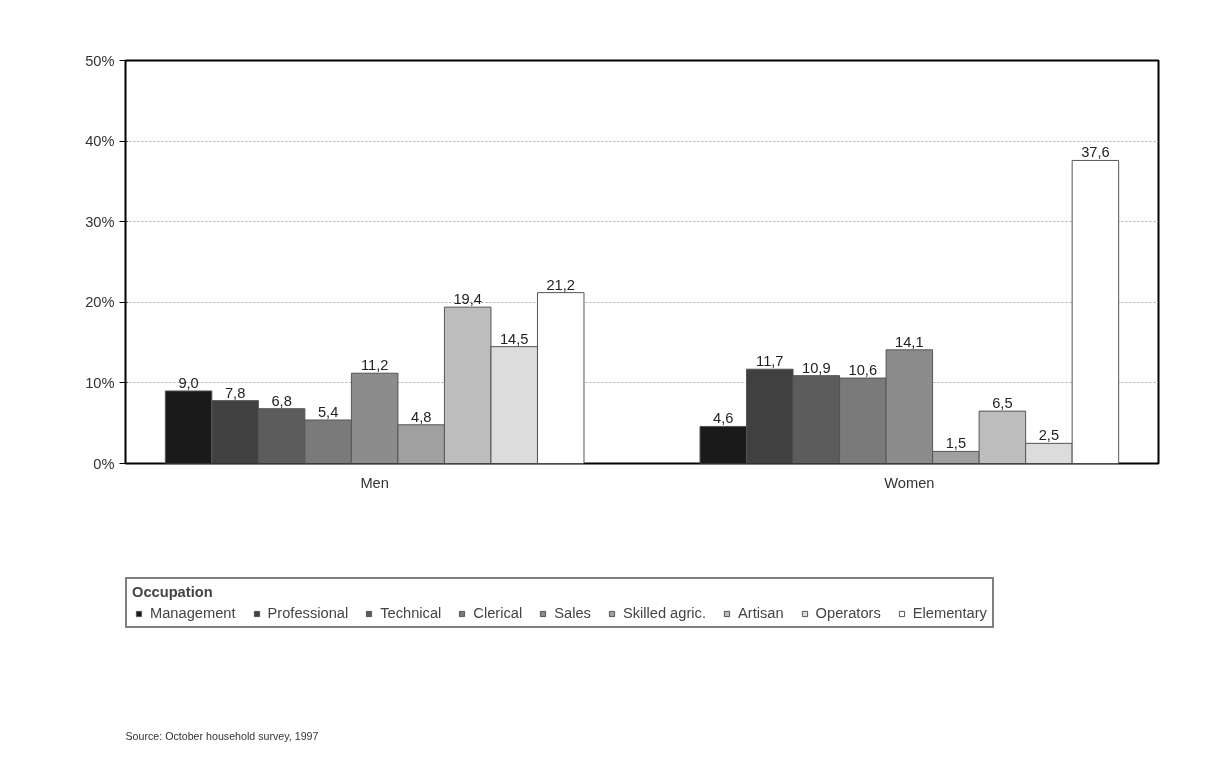 This screenshot has width=1218, height=763. Describe the element at coordinates (100, 60) in the screenshot. I see `y-tick-label: 50%` at that location.